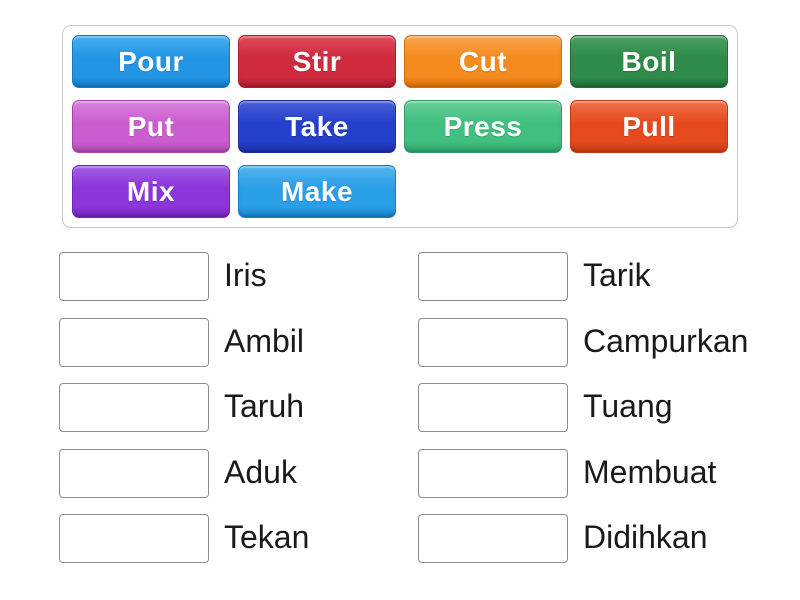  I want to click on word-tile-label: Pull, so click(649, 126).